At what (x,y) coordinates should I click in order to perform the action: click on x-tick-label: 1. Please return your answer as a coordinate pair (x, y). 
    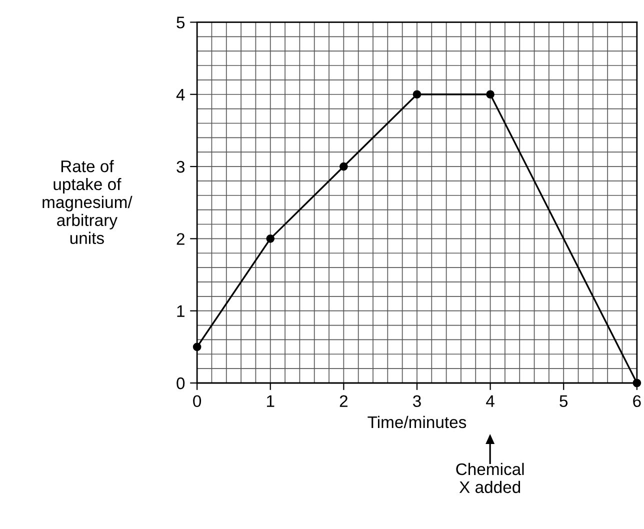
    Looking at the image, I should click on (270, 401).